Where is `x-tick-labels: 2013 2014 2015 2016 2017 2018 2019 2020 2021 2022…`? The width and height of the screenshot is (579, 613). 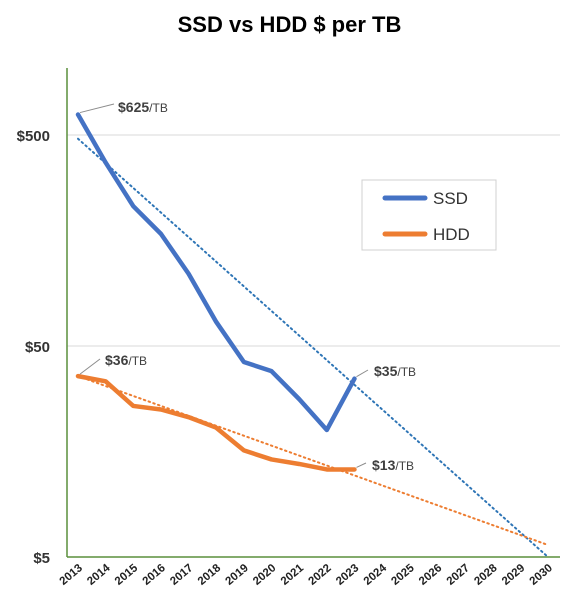 x-tick-labels: 2013 2014 2015 2016 2017 2018 2019 2020 2021 2022… is located at coordinates (306, 575).